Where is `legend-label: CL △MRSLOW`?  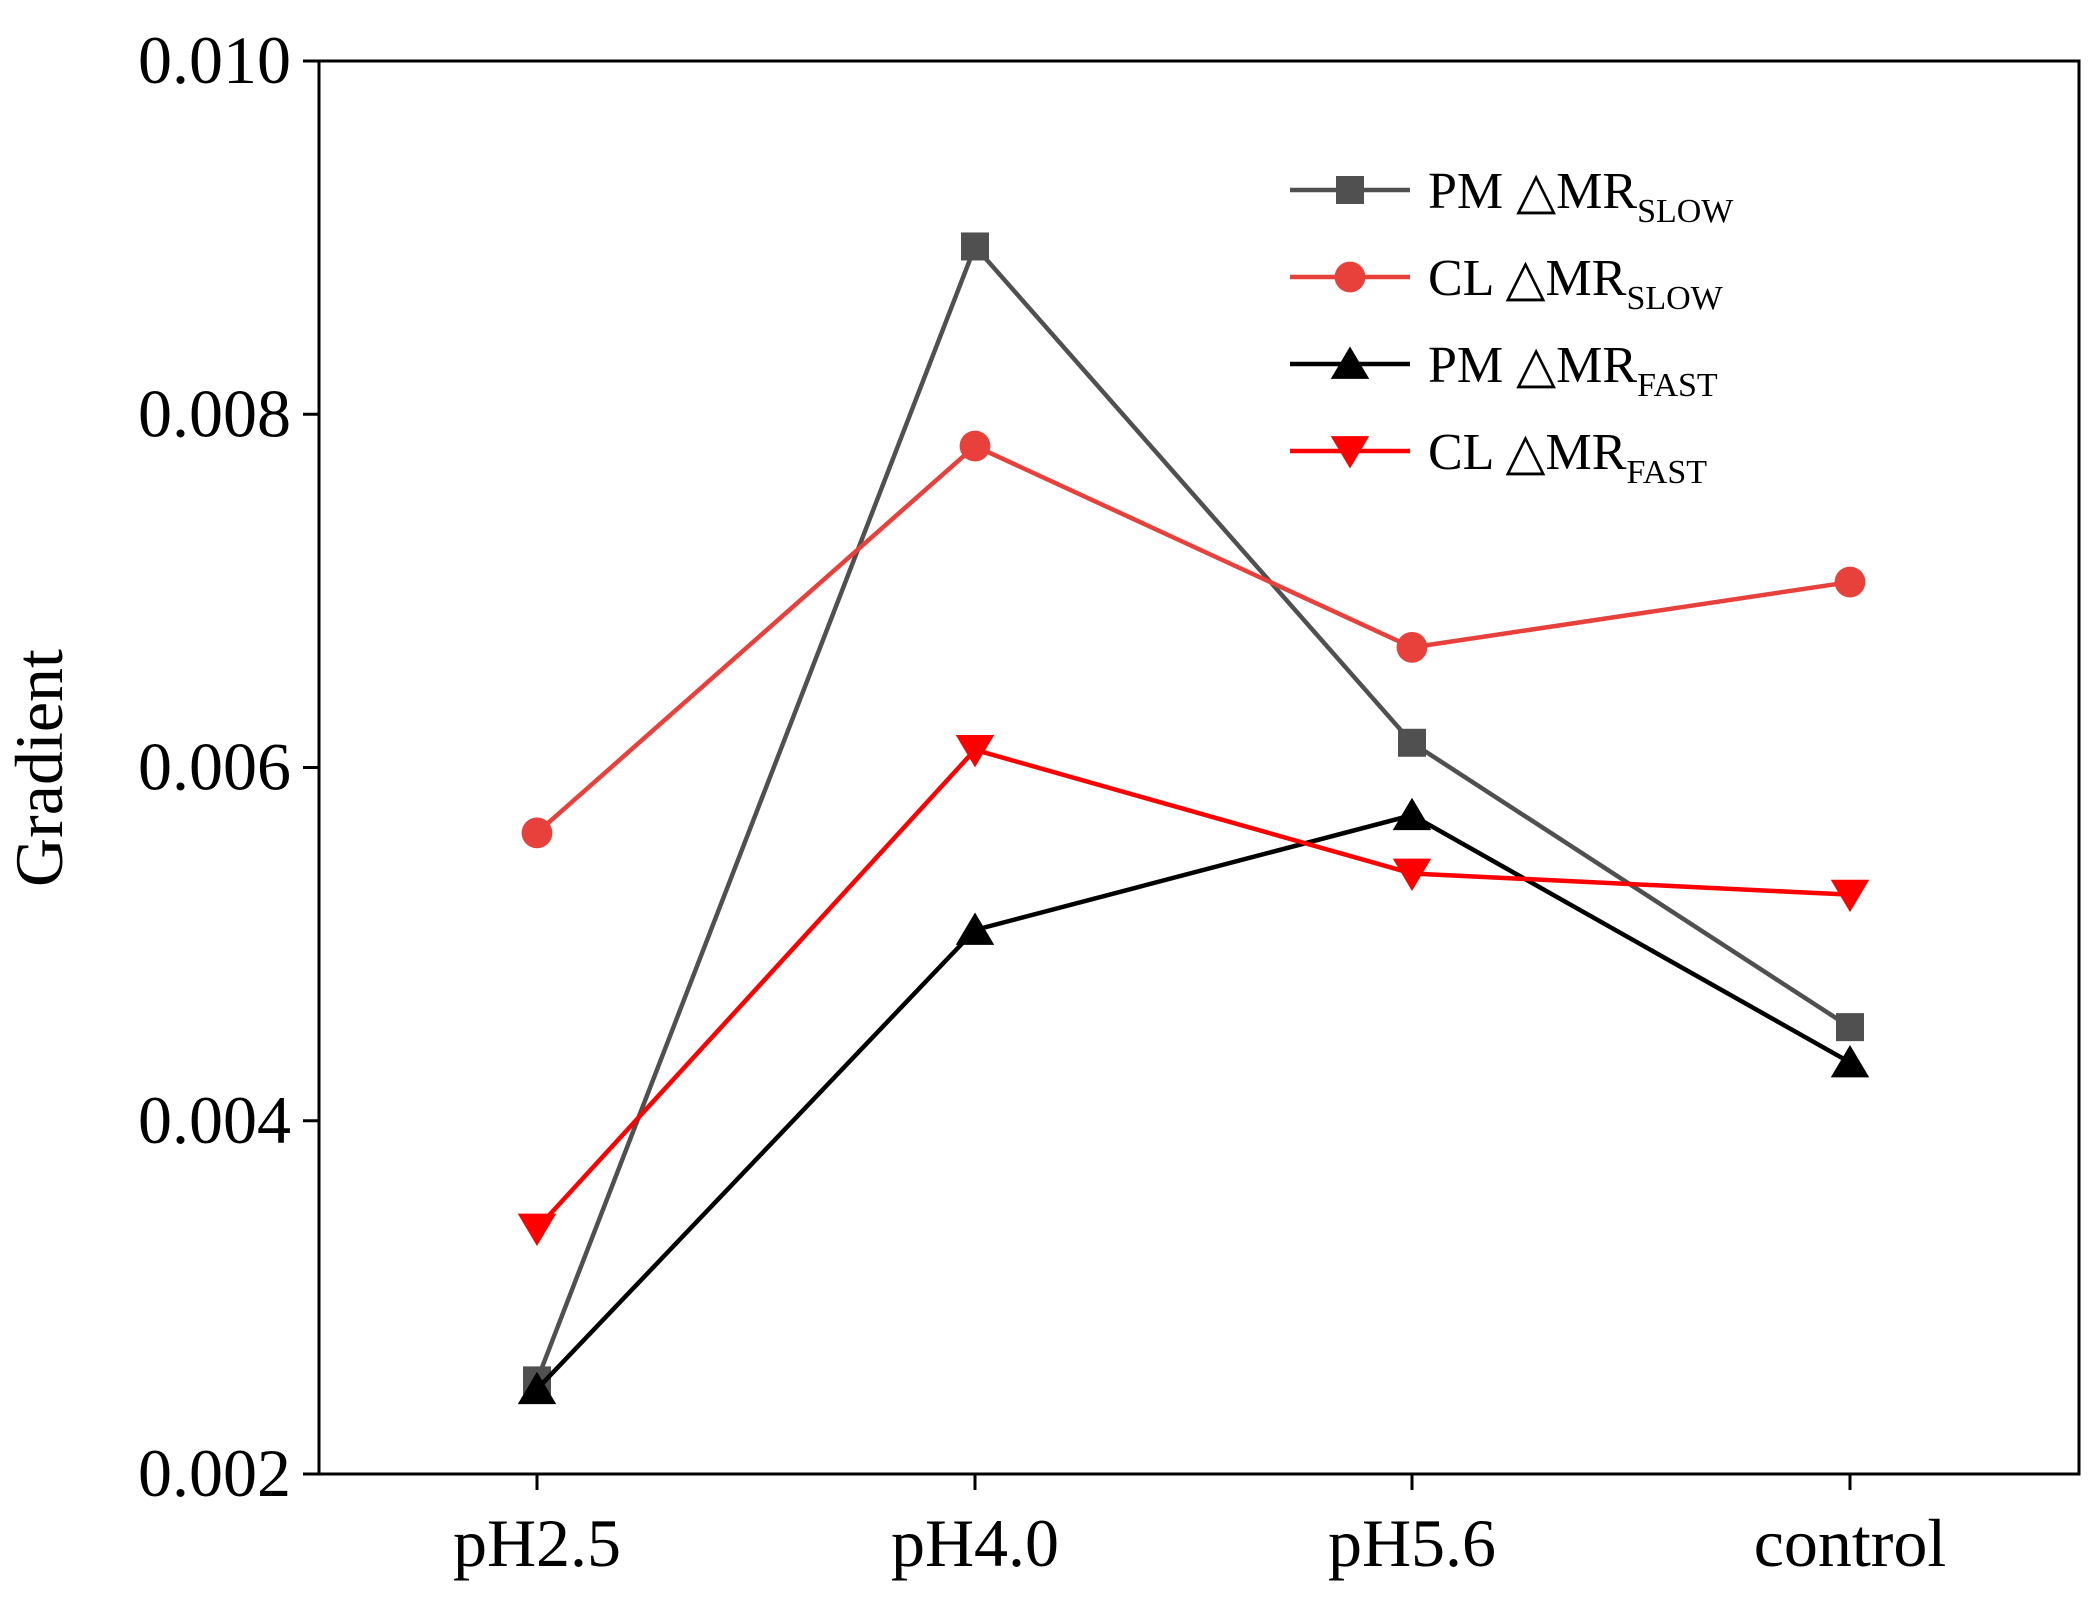 legend-label: CL △MRSLOW is located at coordinates (1576, 283).